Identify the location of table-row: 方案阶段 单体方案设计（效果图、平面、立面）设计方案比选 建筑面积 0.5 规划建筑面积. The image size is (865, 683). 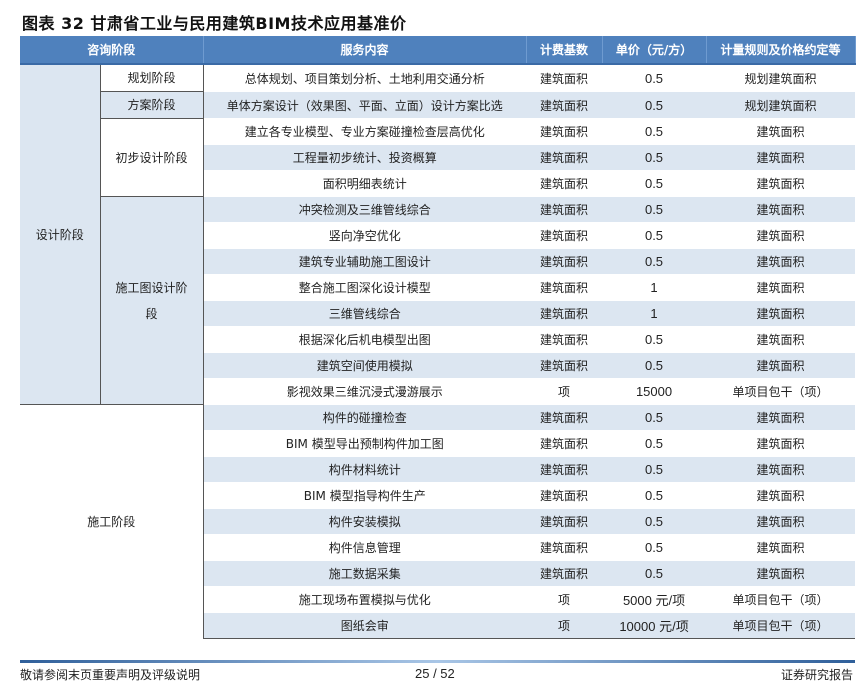
(438, 105).